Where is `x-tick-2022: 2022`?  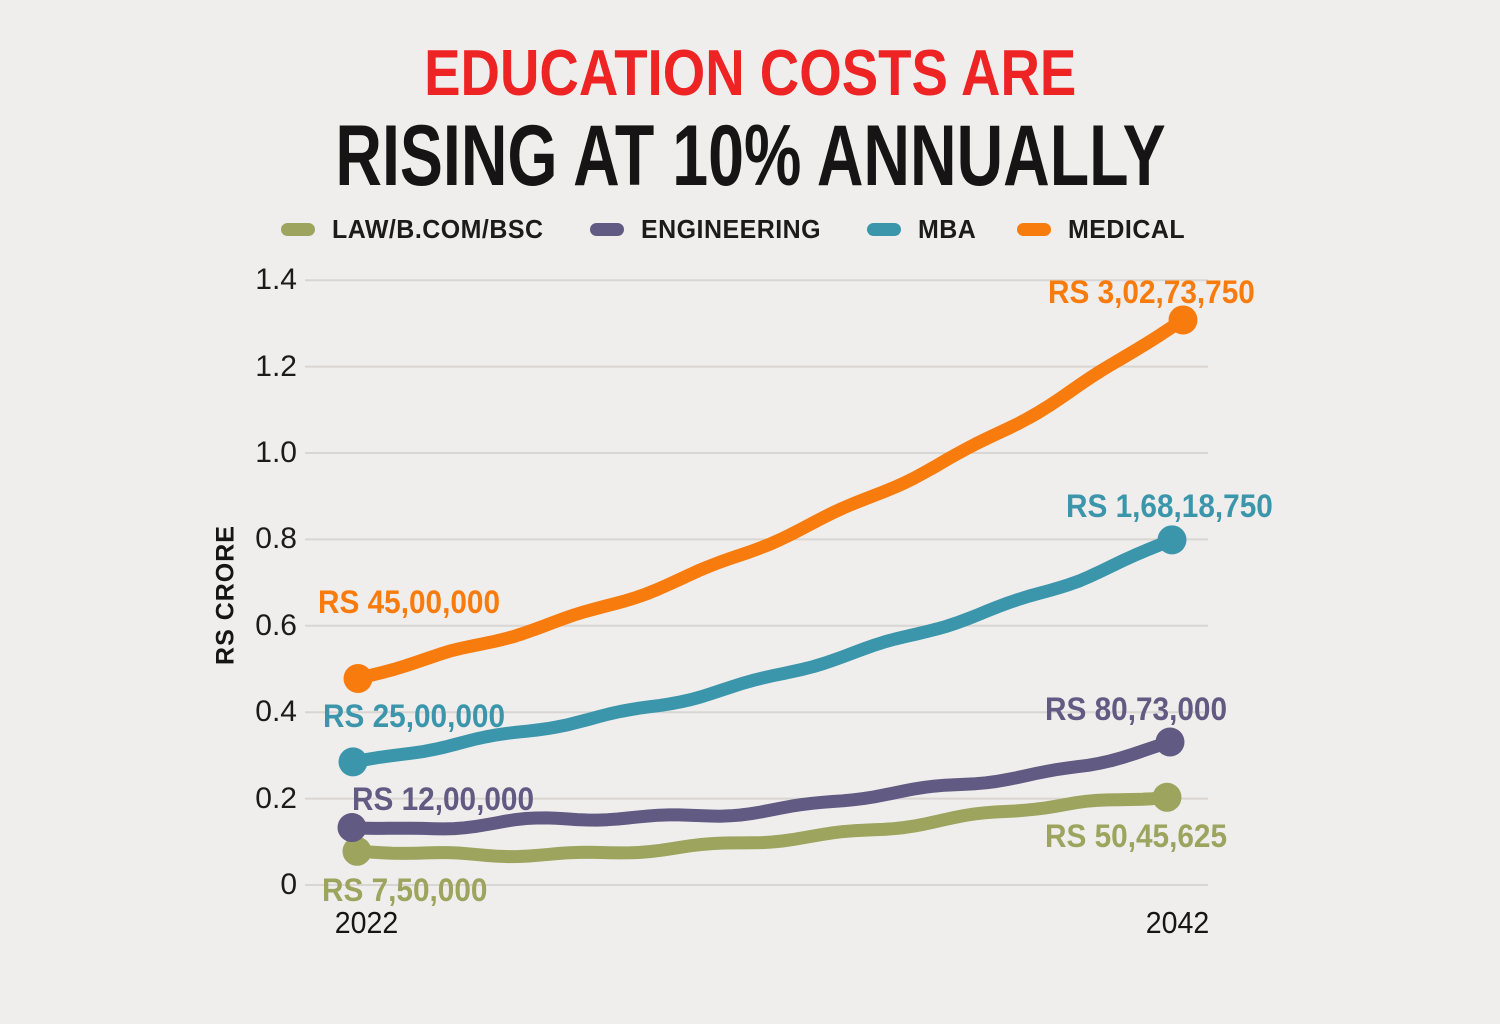
x-tick-2022: 2022 is located at coordinates (366, 923).